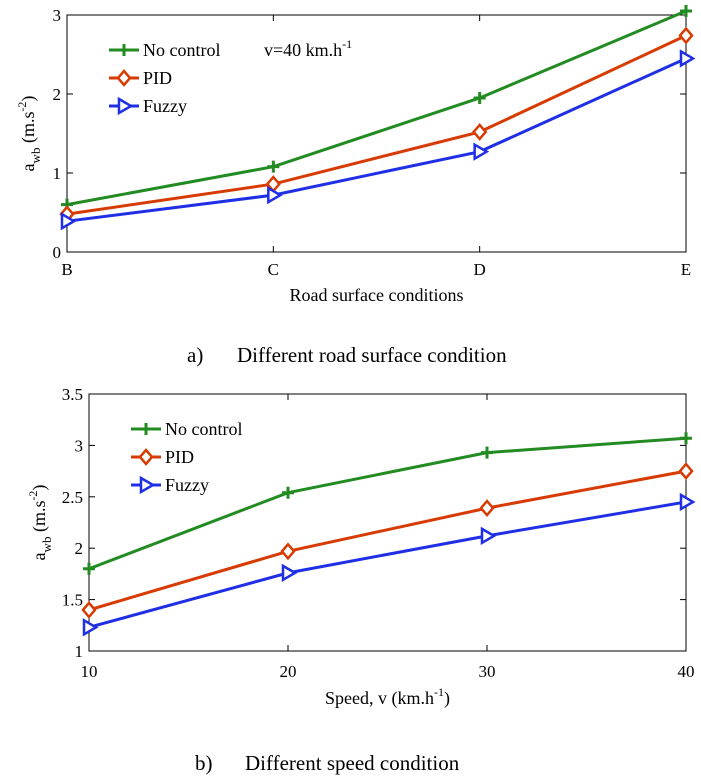 The image size is (701, 780). I want to click on x-tick-label: D, so click(480, 269).